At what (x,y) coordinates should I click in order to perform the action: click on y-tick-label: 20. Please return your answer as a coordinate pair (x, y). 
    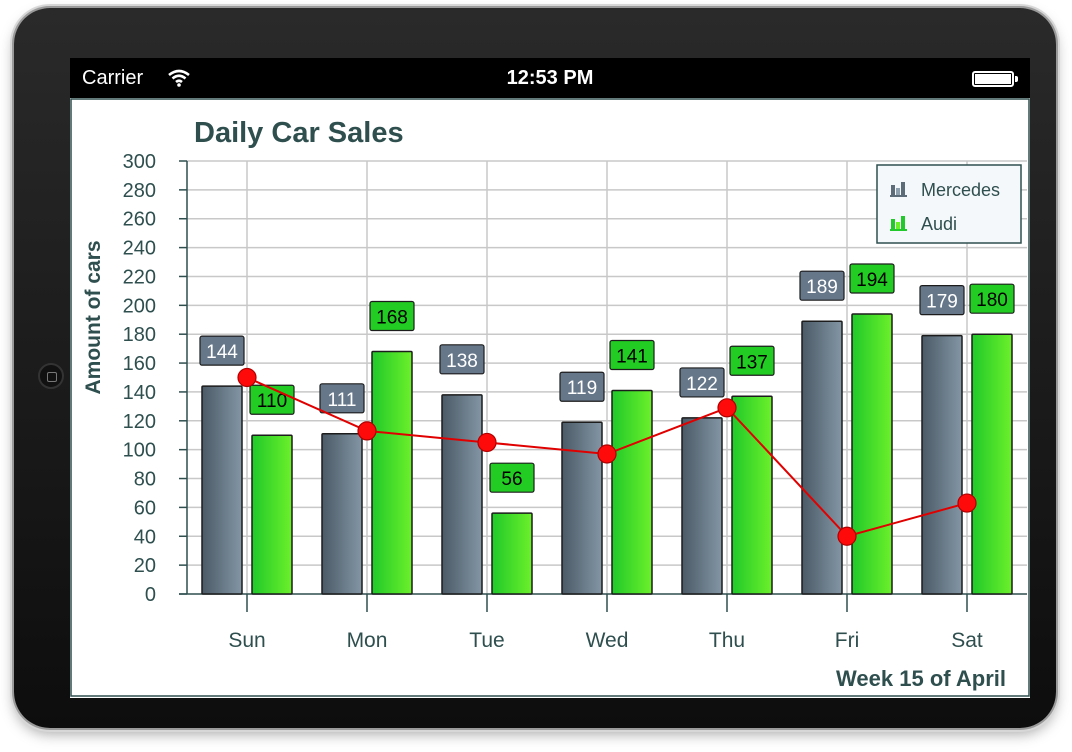
    Looking at the image, I should click on (145, 566).